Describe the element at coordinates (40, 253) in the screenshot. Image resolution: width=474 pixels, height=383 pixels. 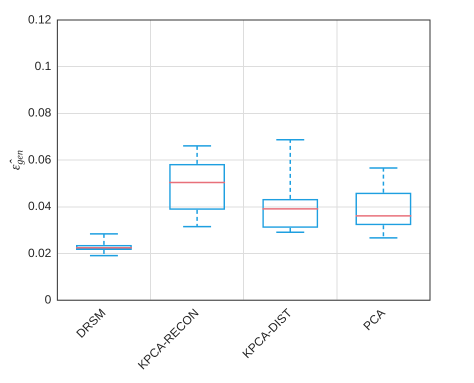
I see `y-tick-label: 0.02` at that location.